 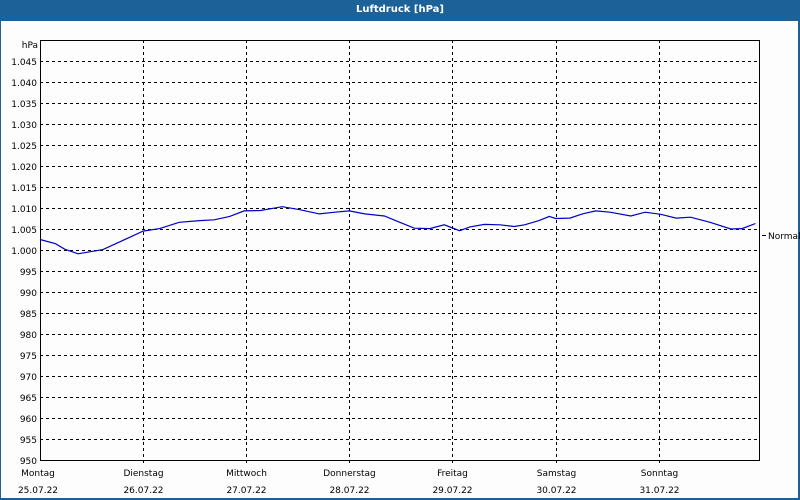 What do you see at coordinates (659, 474) in the screenshot?
I see `x-tick-day-label: Sonntag` at bounding box center [659, 474].